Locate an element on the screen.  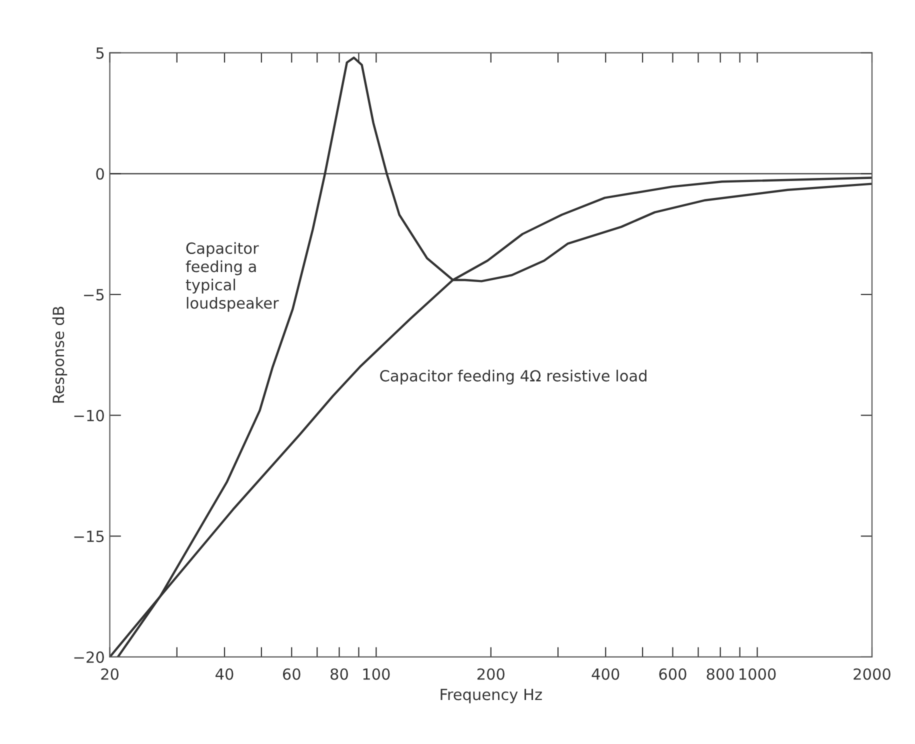
y-tick-label: 5 is located at coordinates (100, 53).